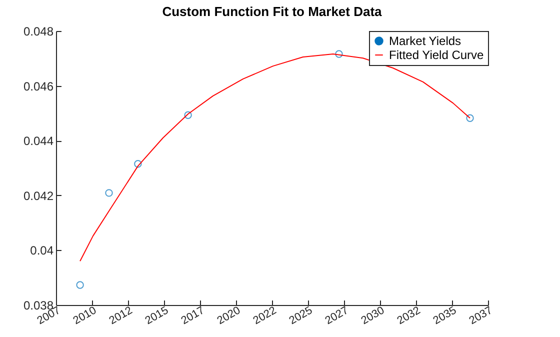  I want to click on x-tick-label: 2020, so click(228, 316).